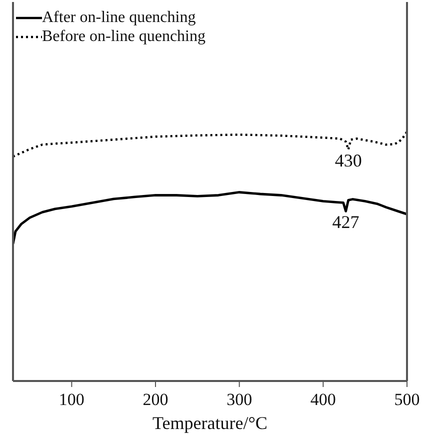  What do you see at coordinates (346, 222) in the screenshot?
I see `annotation: 427` at bounding box center [346, 222].